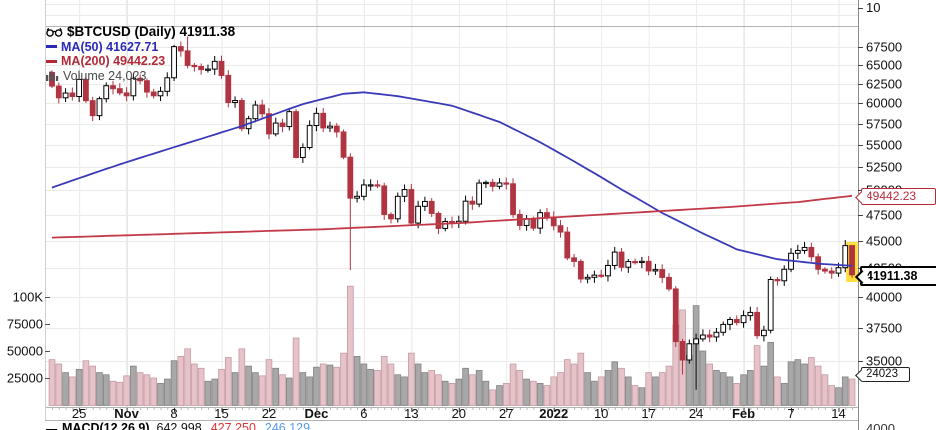  What do you see at coordinates (506, 413) in the screenshot?
I see `svg-text: 27` at bounding box center [506, 413].